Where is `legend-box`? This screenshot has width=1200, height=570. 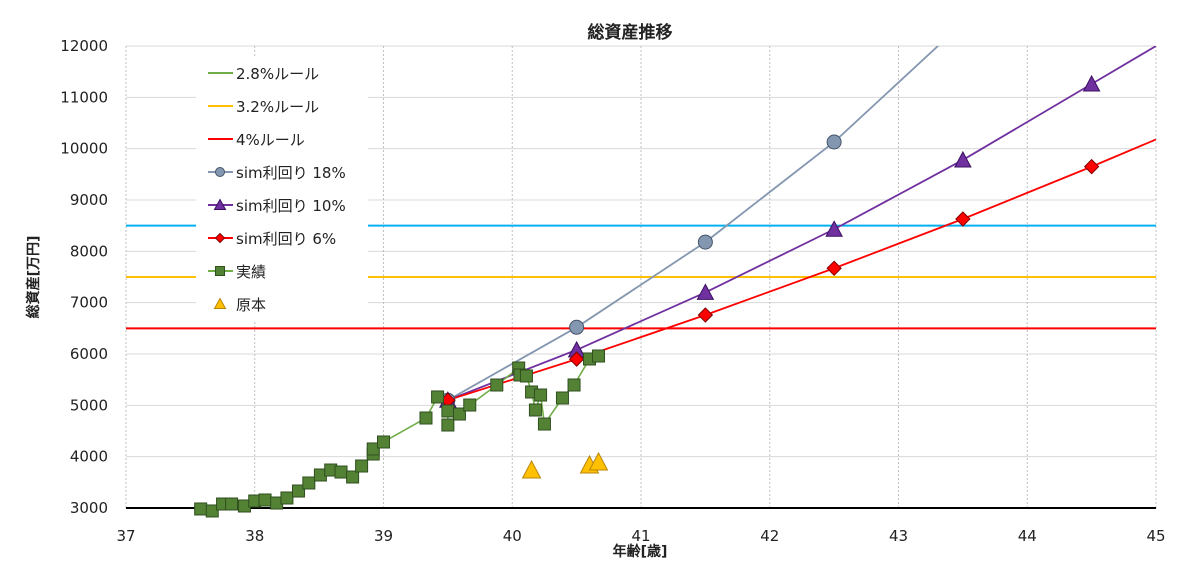
legend-box is located at coordinates (282, 189).